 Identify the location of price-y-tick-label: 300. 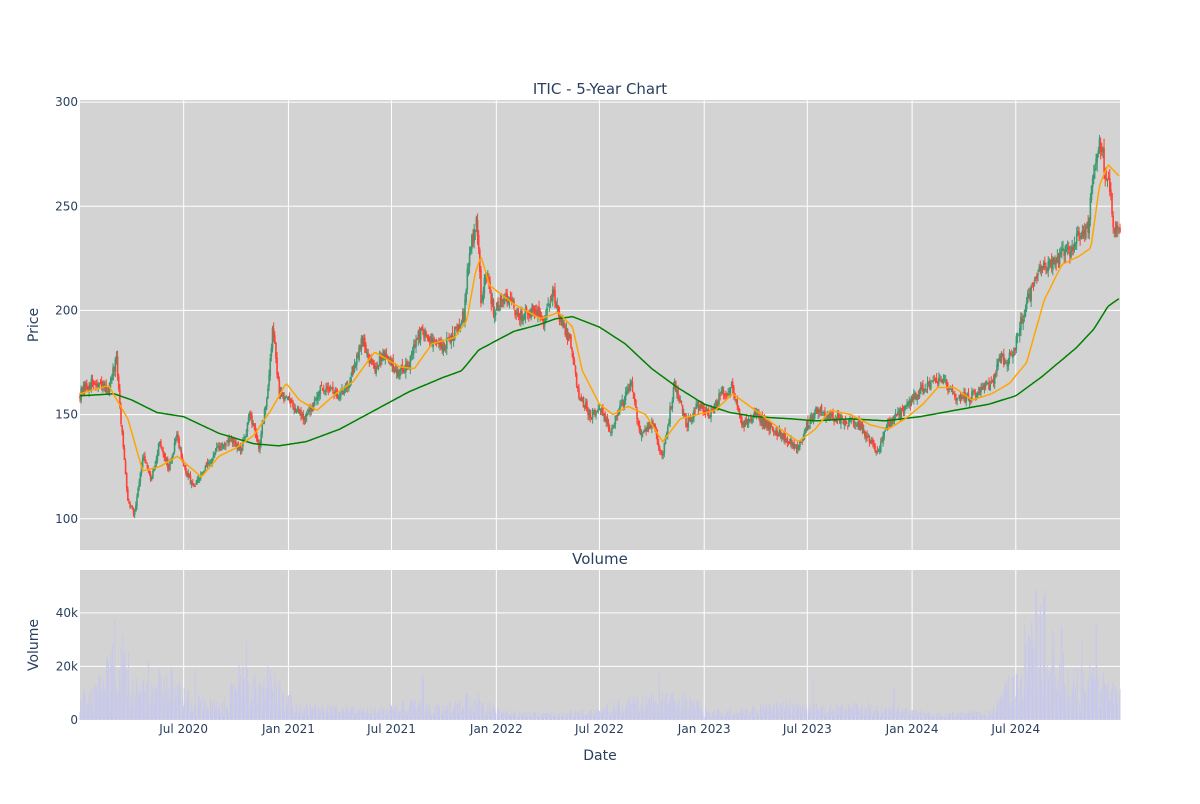
(66, 102).